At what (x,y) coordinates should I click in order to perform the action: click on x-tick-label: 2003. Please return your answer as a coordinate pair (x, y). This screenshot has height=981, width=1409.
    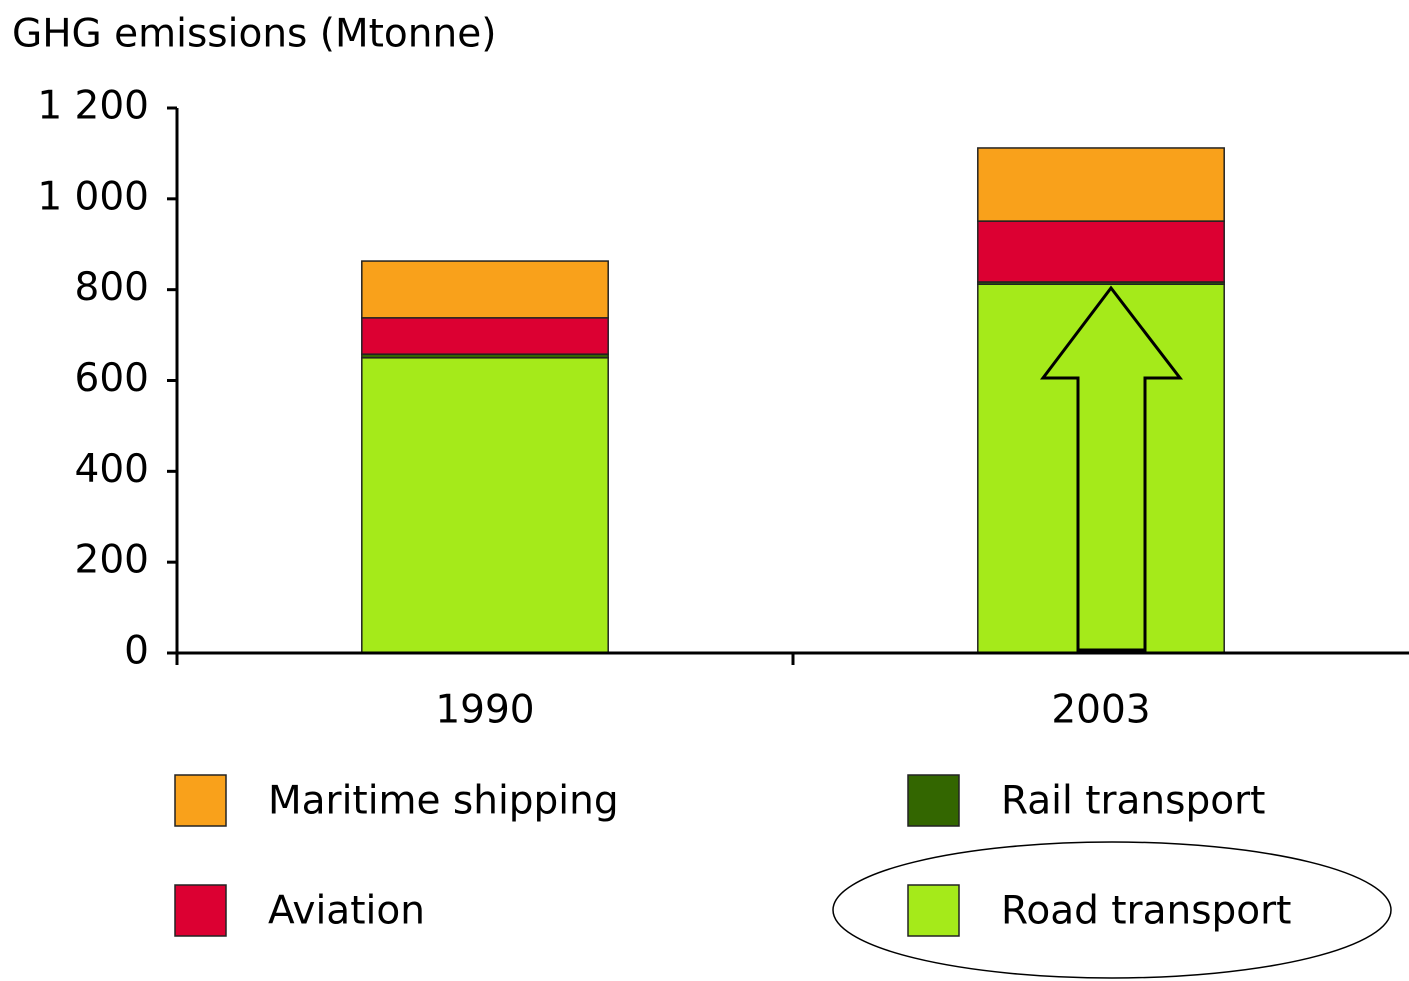
    Looking at the image, I should click on (1100, 710).